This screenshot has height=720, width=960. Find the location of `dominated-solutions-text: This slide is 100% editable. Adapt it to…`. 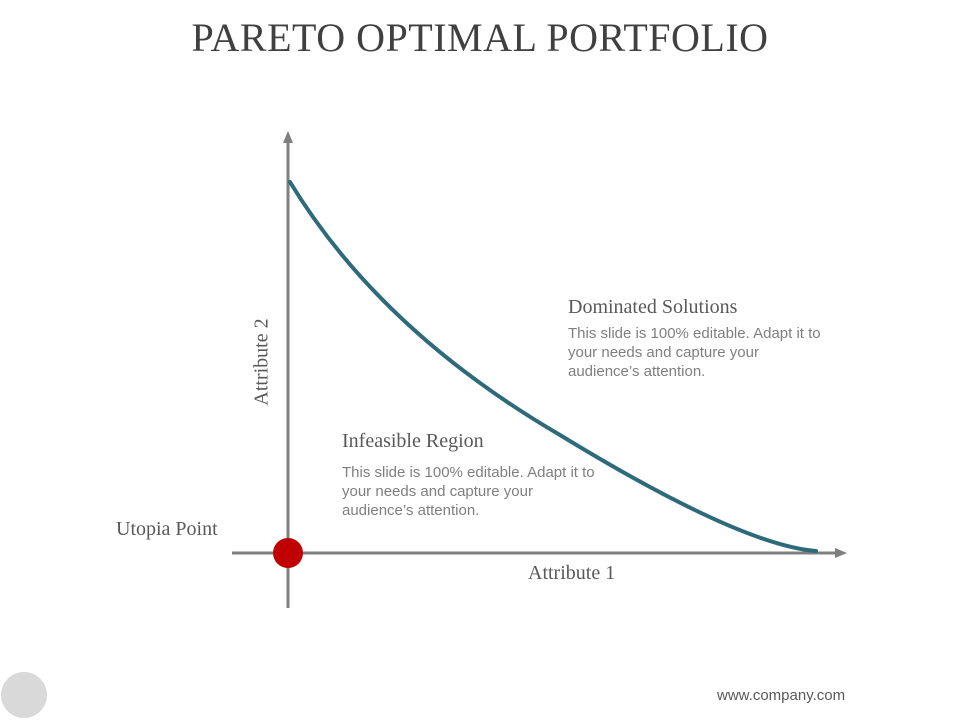

dominated-solutions-text: This slide is 100% editable. Adapt it to… is located at coordinates (694, 352).